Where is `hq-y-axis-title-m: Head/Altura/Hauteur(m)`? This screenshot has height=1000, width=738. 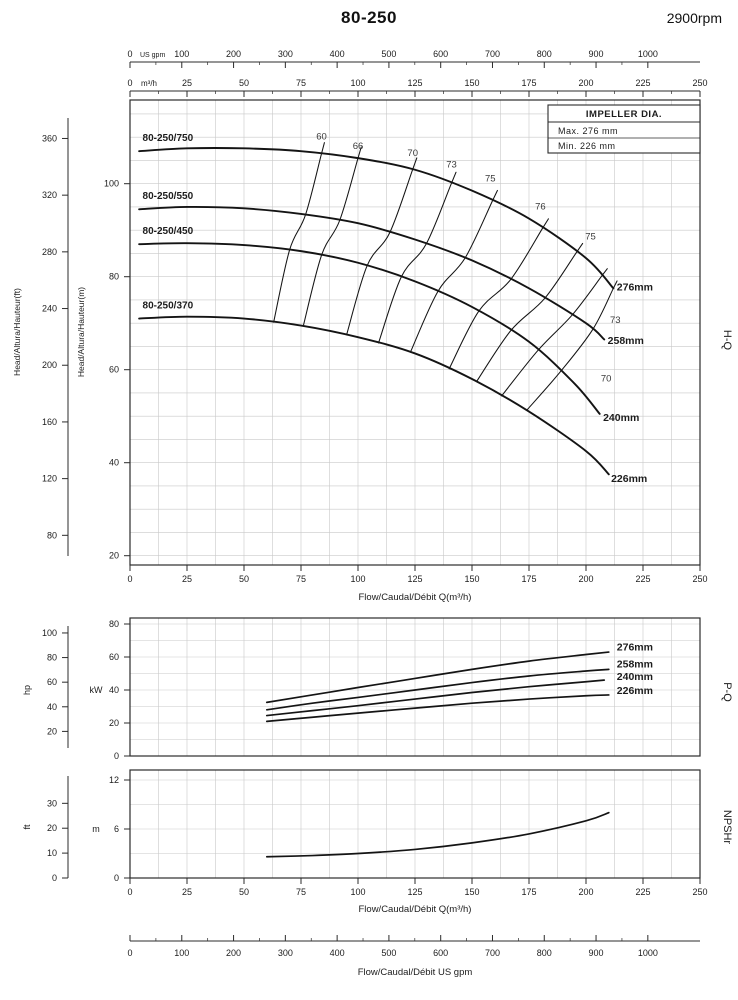
hq-y-axis-title-m: Head/Altura/Hauteur(m) is located at coordinates (81, 332).